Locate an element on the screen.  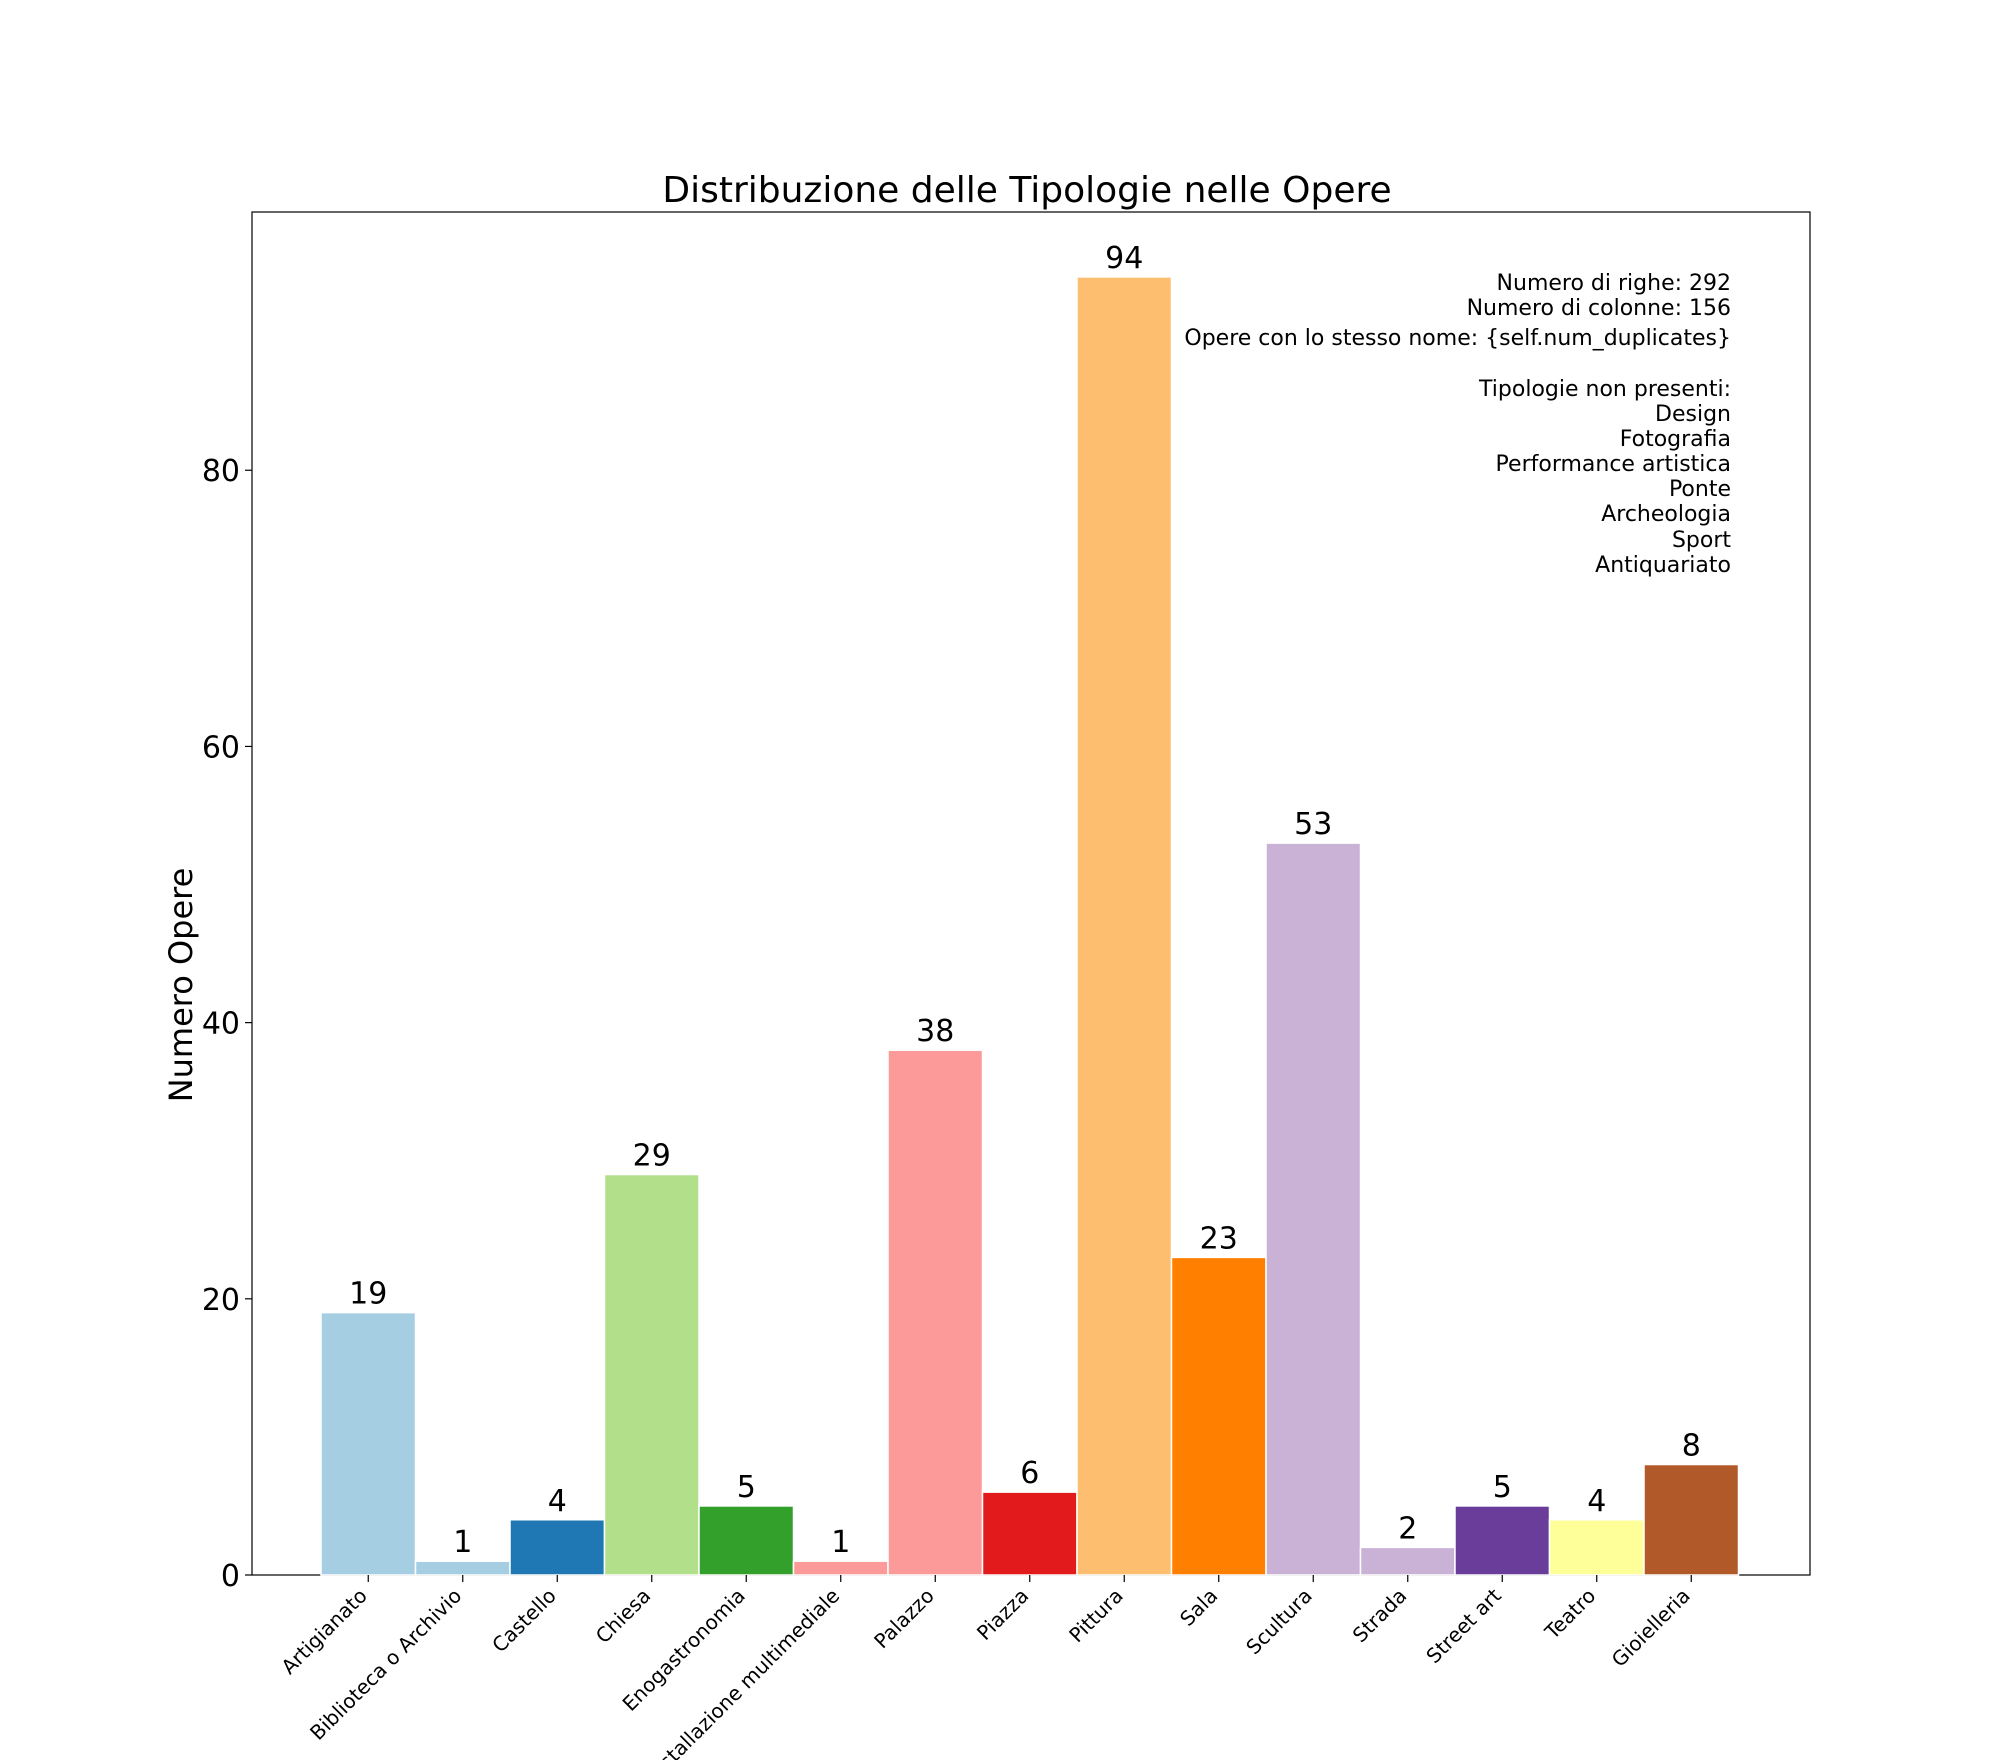
bar-value-label: 94 is located at coordinates (1124, 258).